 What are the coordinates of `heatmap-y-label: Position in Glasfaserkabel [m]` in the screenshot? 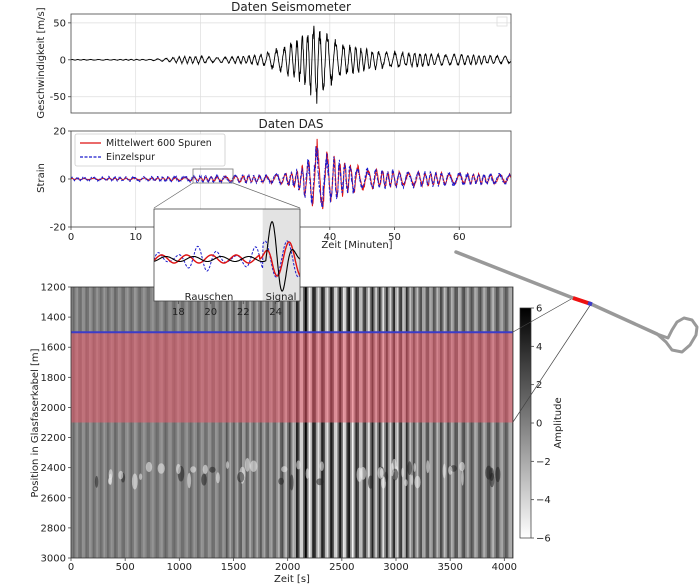 It's located at (35, 422).